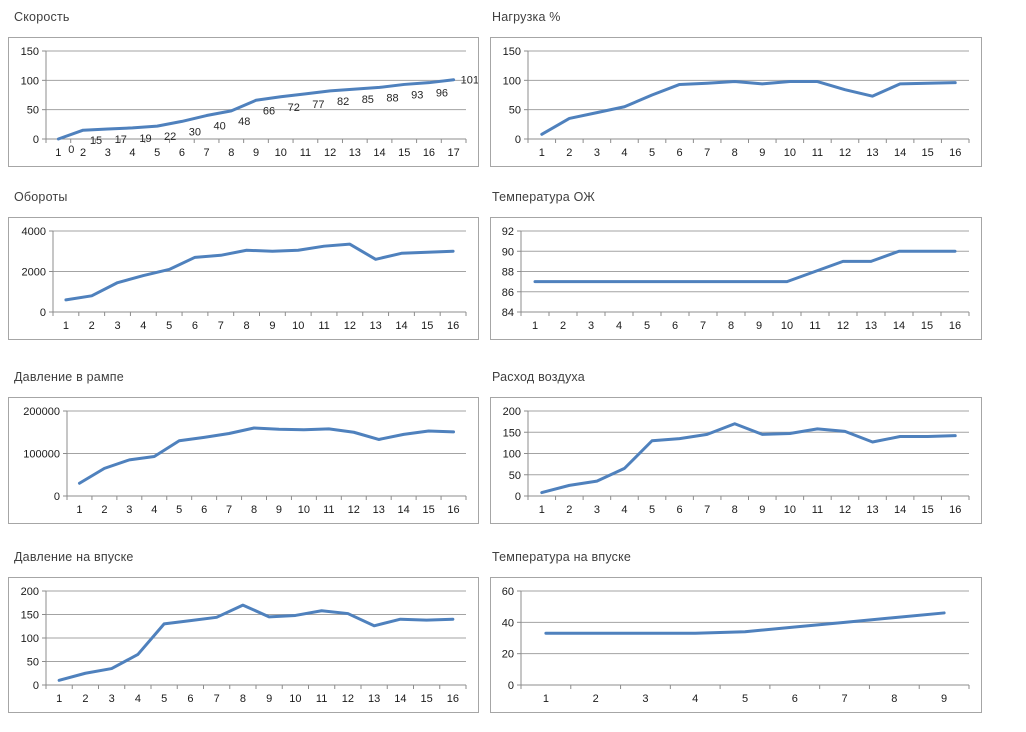 This screenshot has width=1026, height=732. Describe the element at coordinates (243, 460) in the screenshot. I see `chart-plot-rail-pressure: 0 100000 200000 1 2 3 4 5 6 7 8 9 10 11 12 13 14 15 16` at that location.